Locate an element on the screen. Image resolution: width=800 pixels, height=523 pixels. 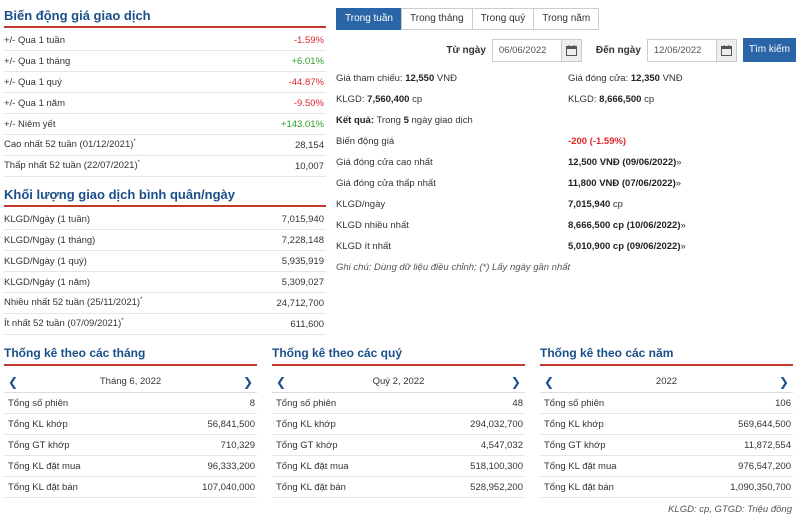
table-row: Tổng KL khớp 56,841,500 is located at coordinates (130, 424).